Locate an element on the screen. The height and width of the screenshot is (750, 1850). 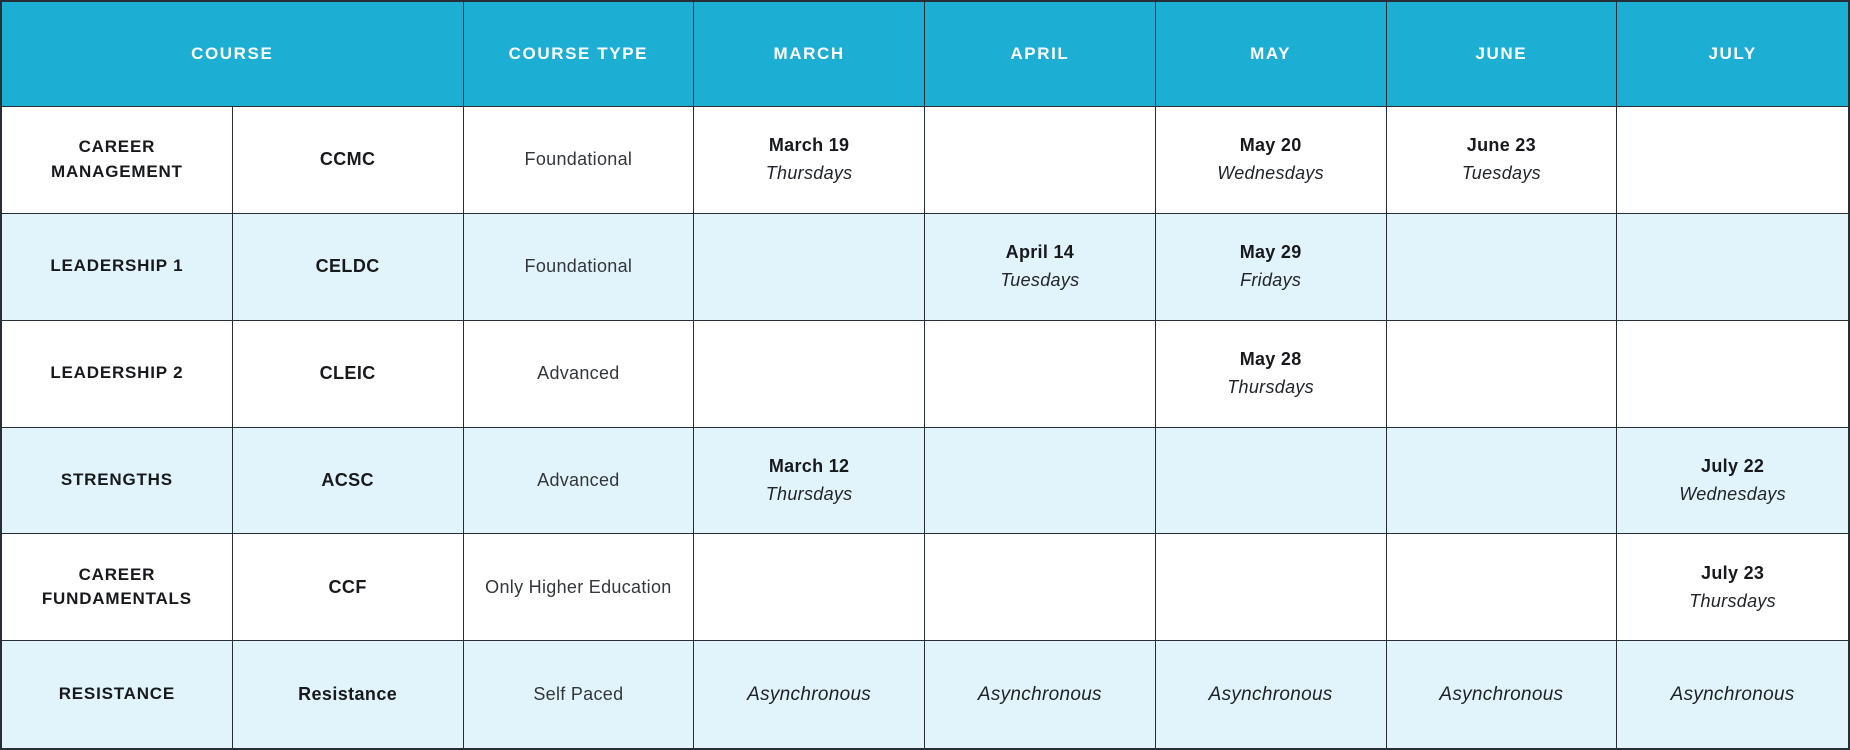
column-header-course-type: COURSE TYPE is located at coordinates (579, 54).